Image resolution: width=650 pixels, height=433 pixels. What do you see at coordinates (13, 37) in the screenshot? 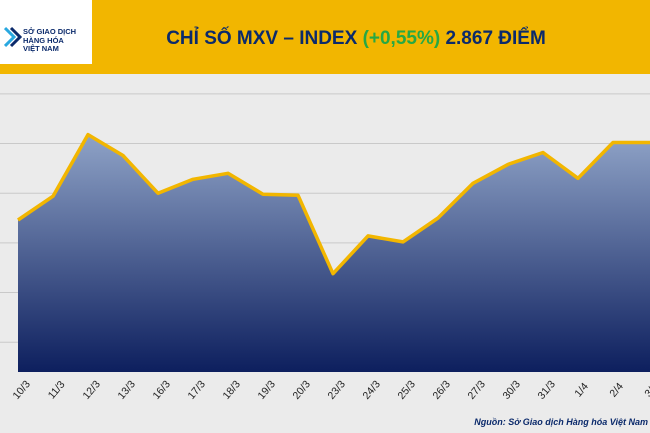
I see `logo-chevron-icon` at bounding box center [13, 37].